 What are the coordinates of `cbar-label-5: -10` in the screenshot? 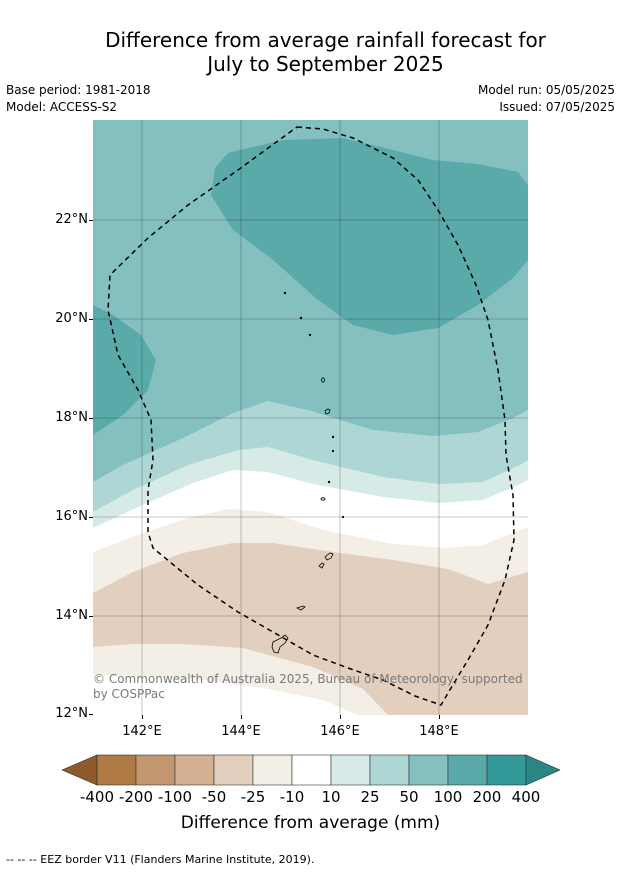 It's located at (292, 797).